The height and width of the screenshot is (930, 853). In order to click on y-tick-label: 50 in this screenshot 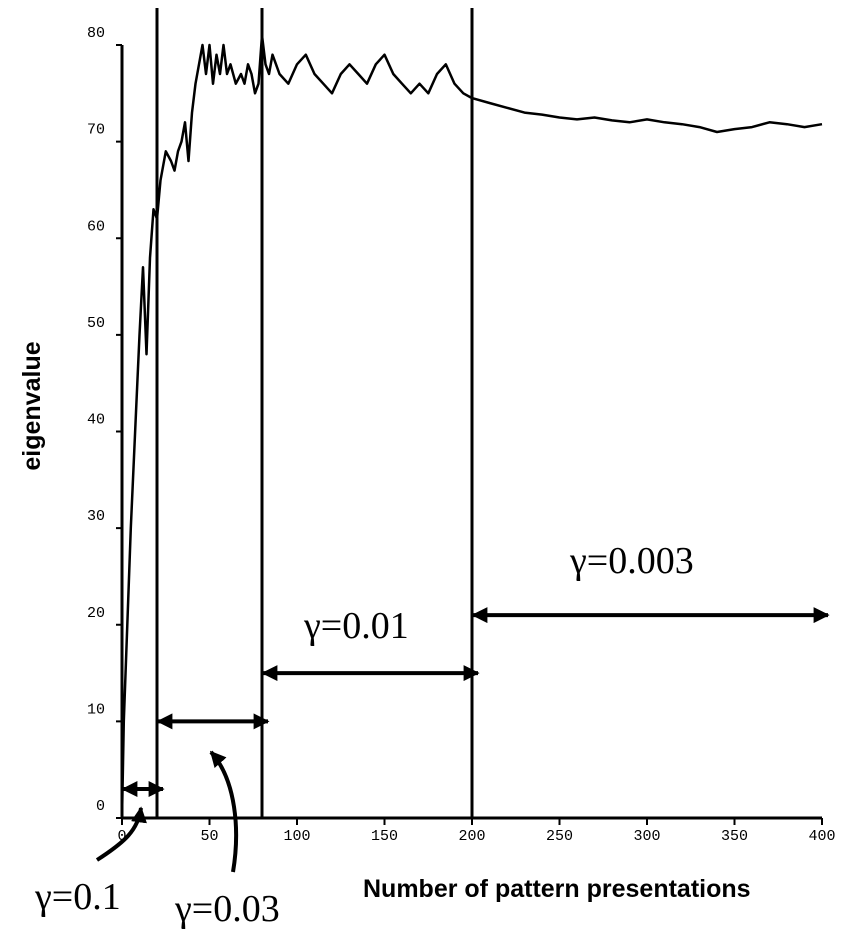, I will do `click(96, 323)`.